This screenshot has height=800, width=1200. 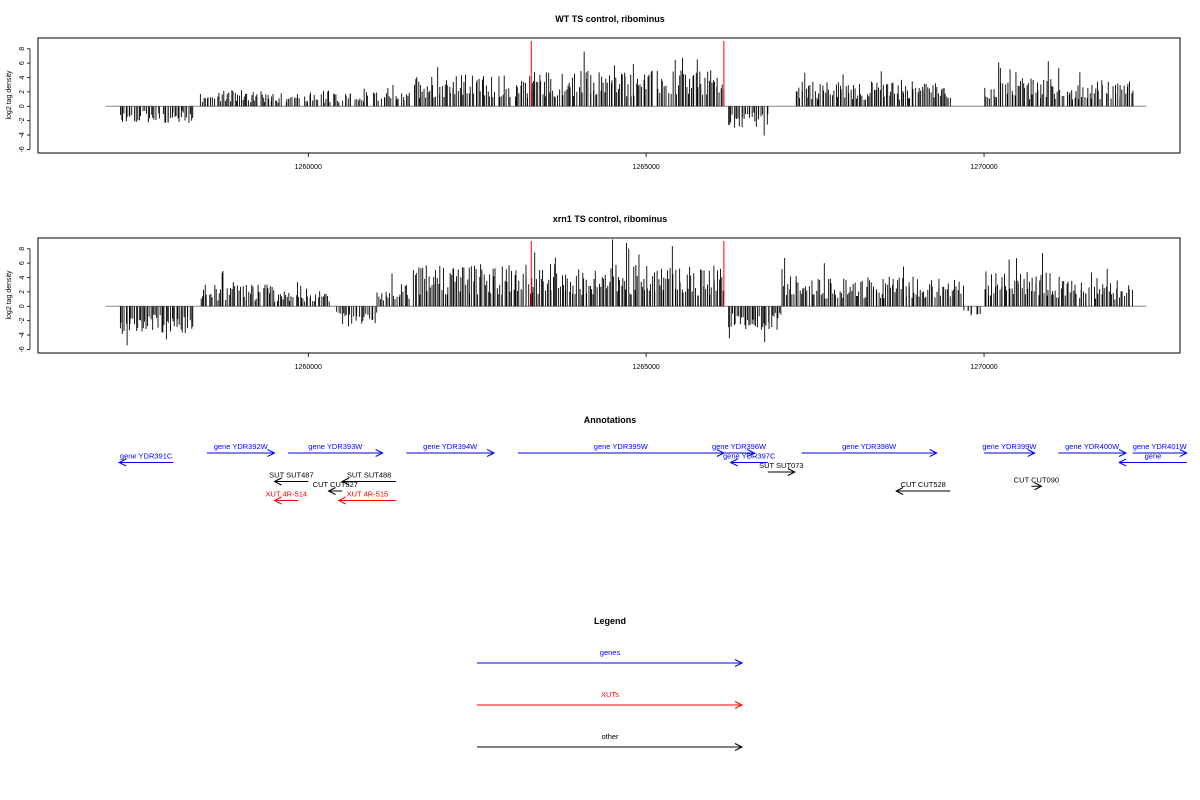 What do you see at coordinates (1160, 446) in the screenshot?
I see `feature-label: gene YDR401W` at bounding box center [1160, 446].